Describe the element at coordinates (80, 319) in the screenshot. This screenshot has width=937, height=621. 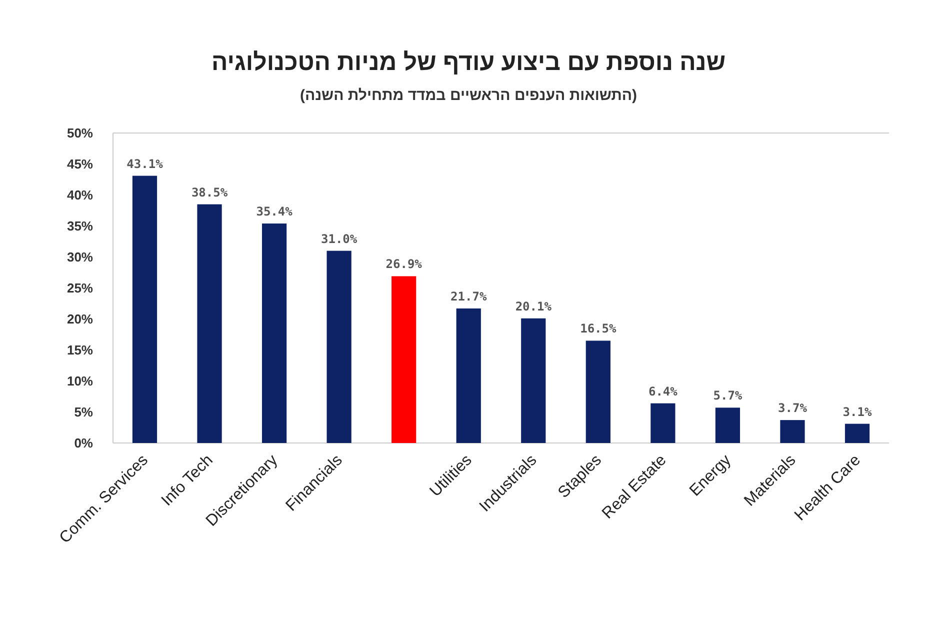
I see `y-tick-label: 20%` at that location.